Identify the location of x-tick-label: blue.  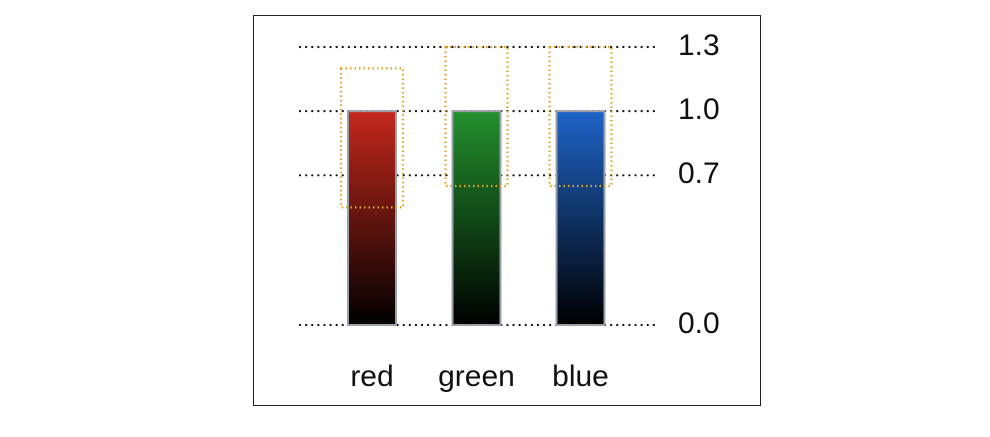
(580, 376).